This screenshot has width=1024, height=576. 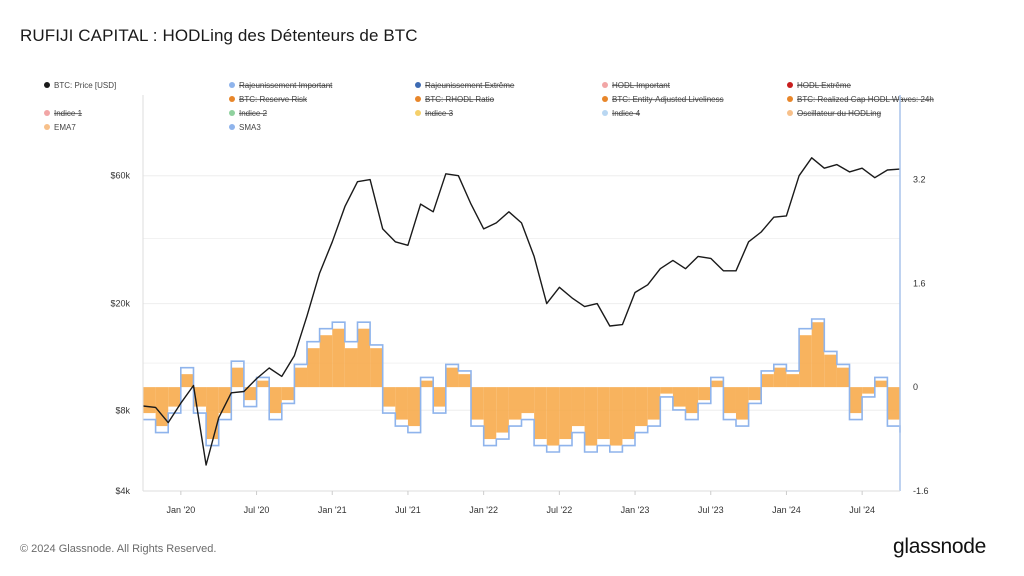 What do you see at coordinates (68, 113) in the screenshot?
I see `legend-label: Indice 1` at bounding box center [68, 113].